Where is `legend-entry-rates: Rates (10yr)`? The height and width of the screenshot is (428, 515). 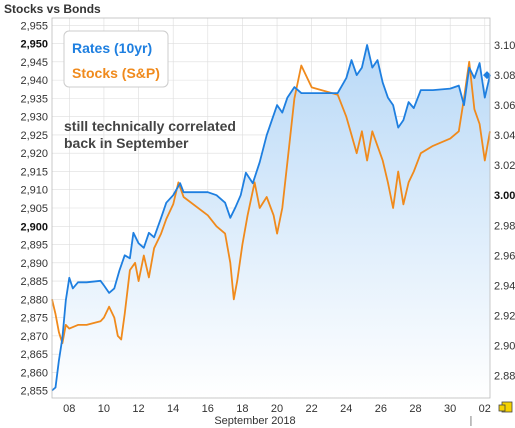 legend-entry-rates: Rates (10yr) is located at coordinates (112, 48).